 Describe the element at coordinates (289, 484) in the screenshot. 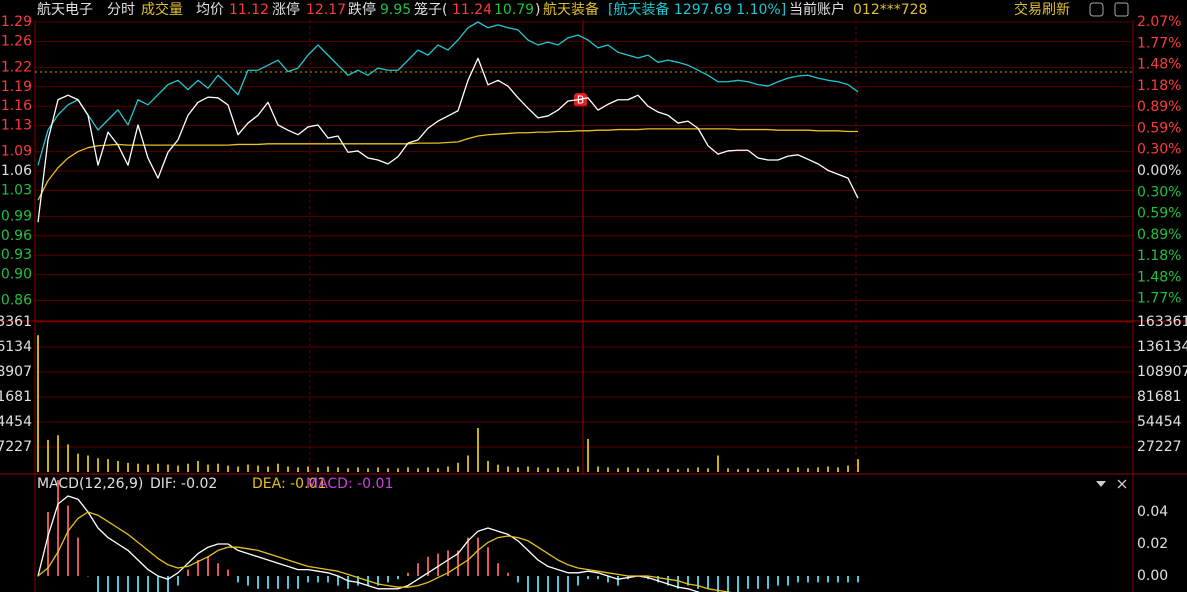

I see `legend-entry: DEA: -0.01` at that location.